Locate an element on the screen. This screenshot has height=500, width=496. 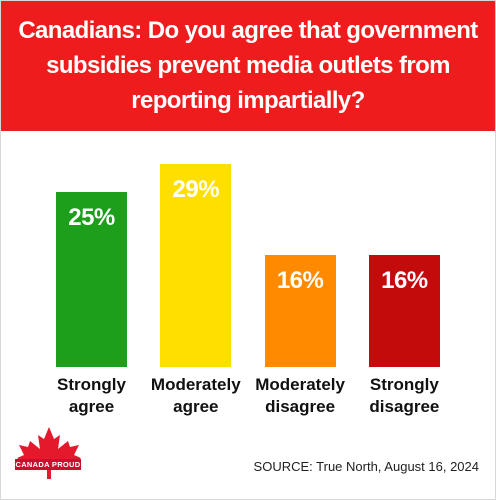
category-label: Strongly disagree is located at coordinates (404, 395).